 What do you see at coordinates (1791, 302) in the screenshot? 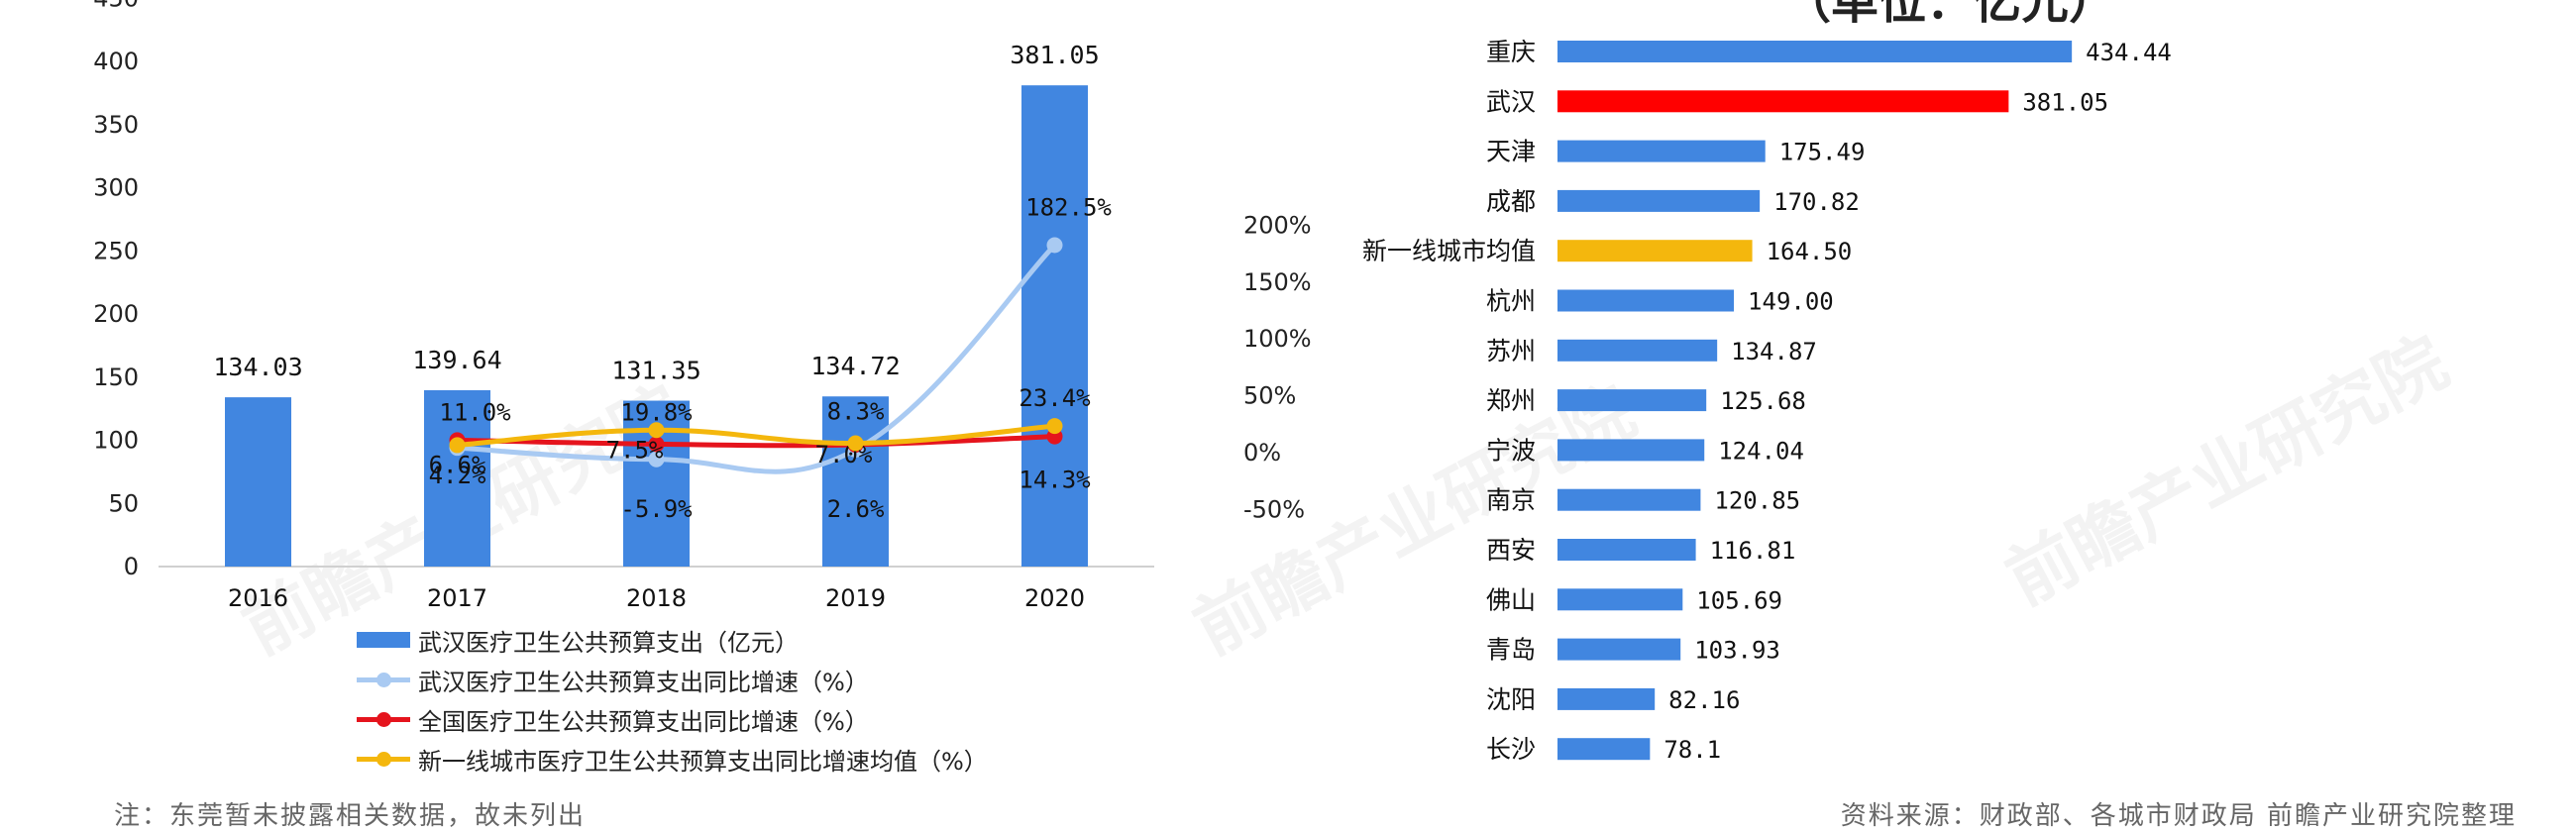
I see `bar-data-label: 149.00` at bounding box center [1791, 302].